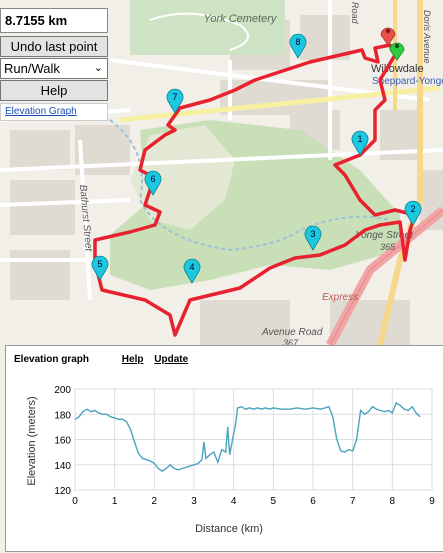 This screenshot has height=553, width=443. What do you see at coordinates (353, 501) in the screenshot?
I see `x-tick-label: 7` at bounding box center [353, 501].